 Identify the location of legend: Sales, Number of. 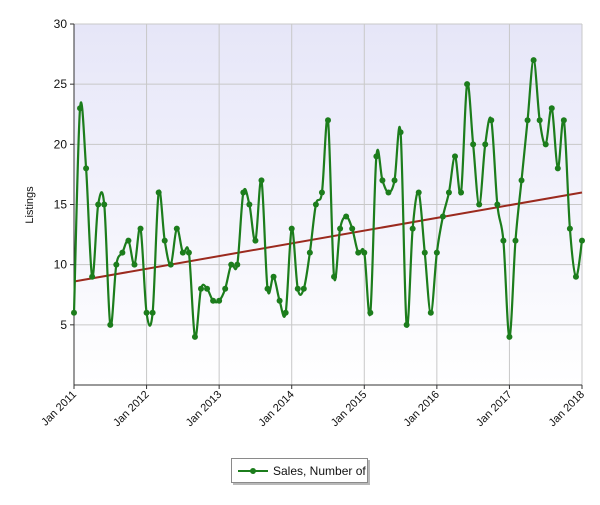
(299, 470).